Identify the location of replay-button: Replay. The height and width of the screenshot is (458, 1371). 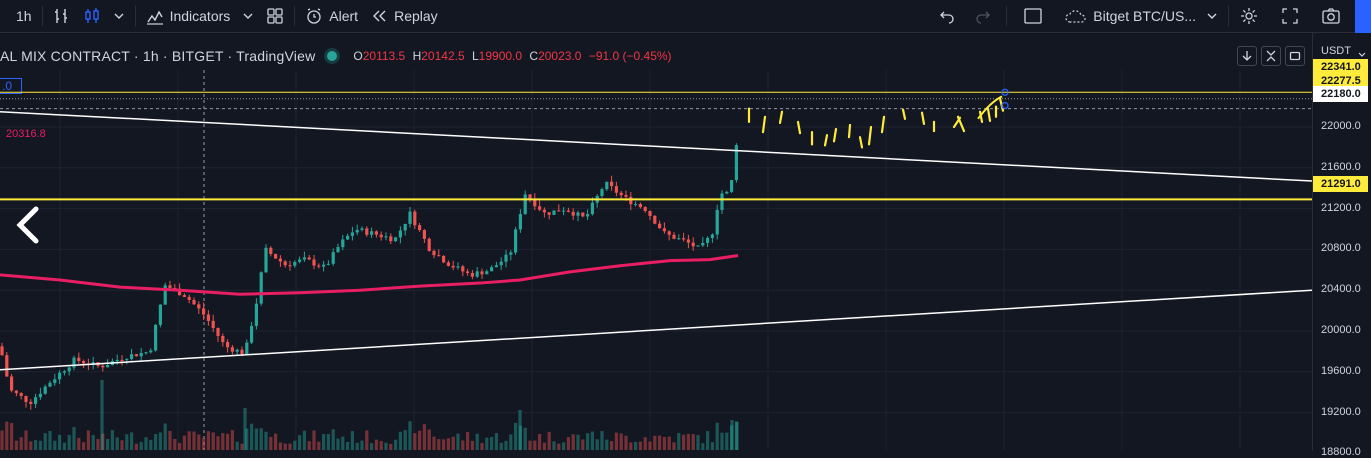
(404, 16).